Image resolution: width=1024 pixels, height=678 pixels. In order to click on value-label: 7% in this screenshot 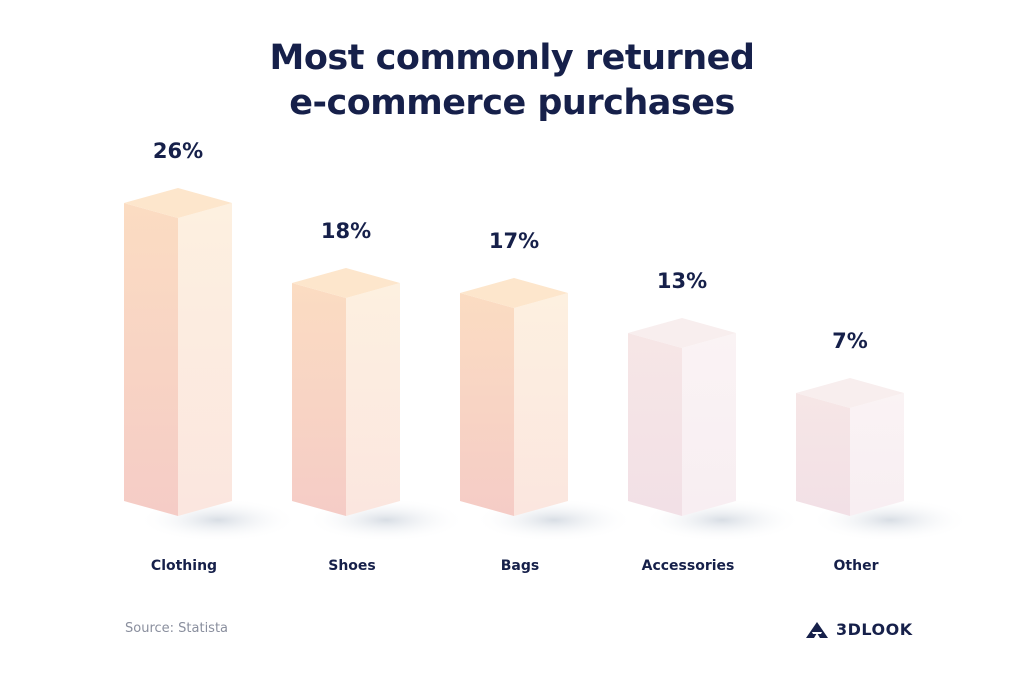, I will do `click(850, 341)`.